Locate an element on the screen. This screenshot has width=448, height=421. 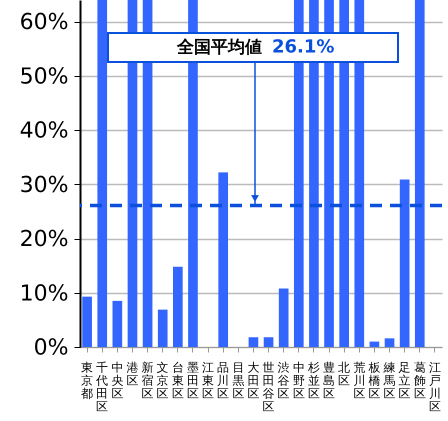
y-tick-label: 50% is located at coordinates (44, 77).